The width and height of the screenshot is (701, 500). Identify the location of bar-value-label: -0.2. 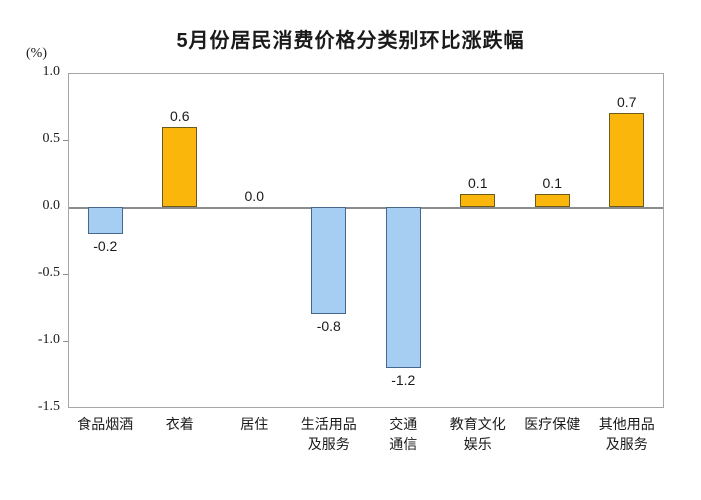
(105, 245).